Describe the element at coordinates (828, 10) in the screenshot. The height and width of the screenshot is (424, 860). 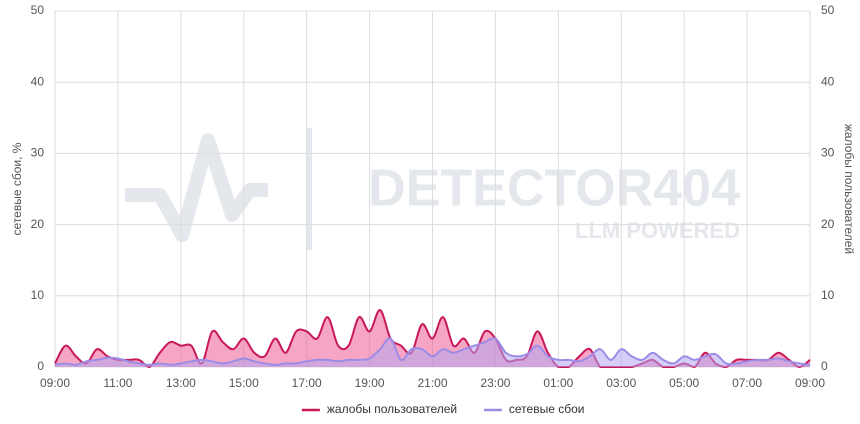
I see `y2-tick-label: 50` at that location.